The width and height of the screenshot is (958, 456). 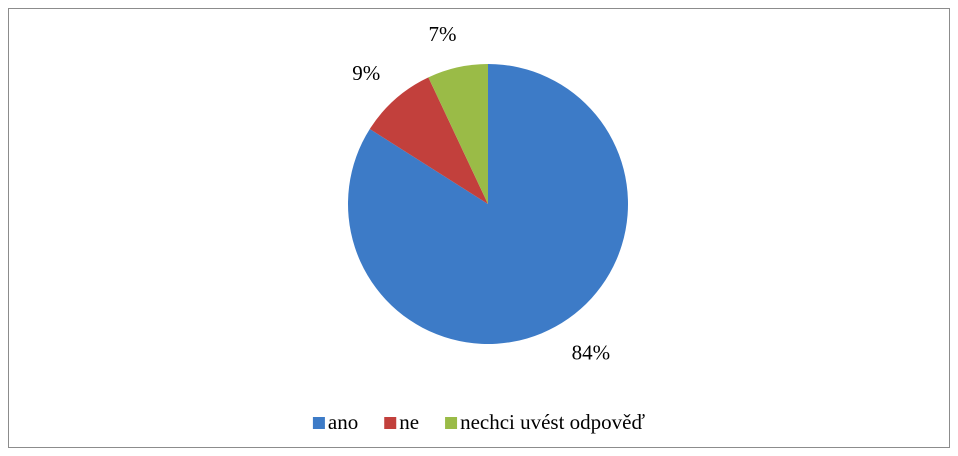 What do you see at coordinates (442, 34) in the screenshot?
I see `data-label: 7%` at bounding box center [442, 34].